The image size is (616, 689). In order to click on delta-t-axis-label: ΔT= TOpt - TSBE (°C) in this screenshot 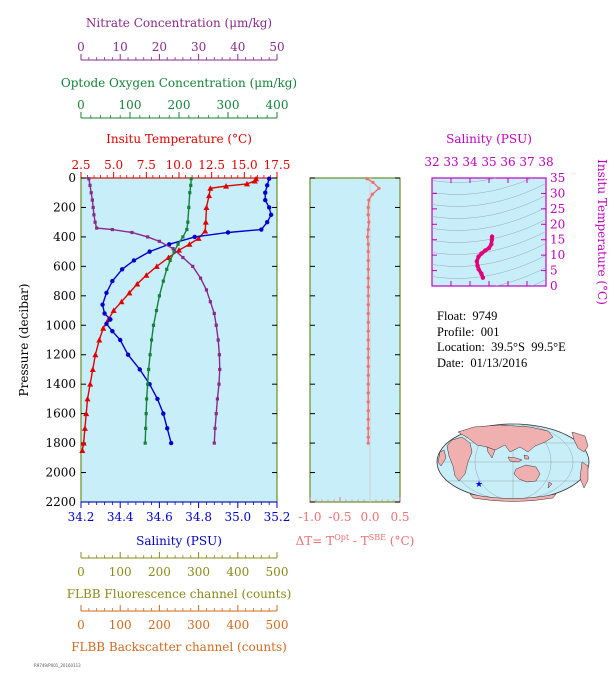, I will do `click(355, 540)`.